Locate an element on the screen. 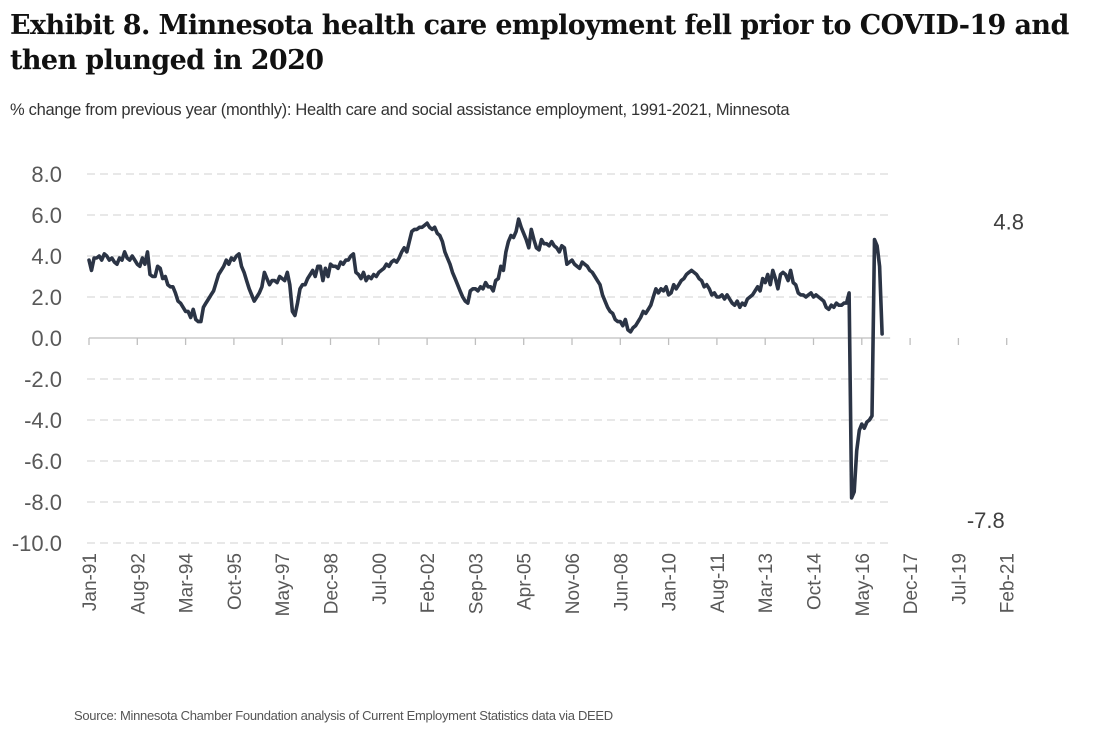 The width and height of the screenshot is (1093, 740). x-tick-label: Dec-17 is located at coordinates (911, 583).